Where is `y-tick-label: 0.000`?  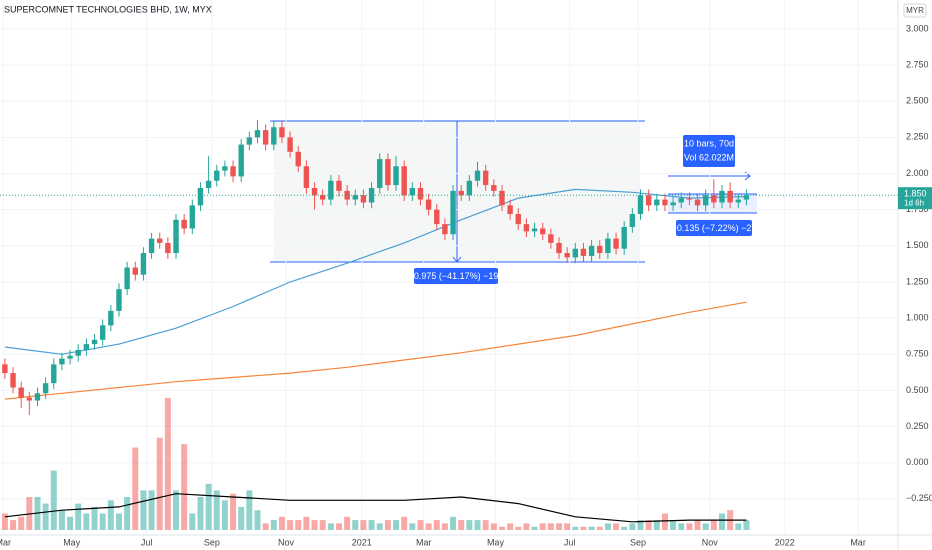
y-tick-label: 0.000 is located at coordinates (917, 462).